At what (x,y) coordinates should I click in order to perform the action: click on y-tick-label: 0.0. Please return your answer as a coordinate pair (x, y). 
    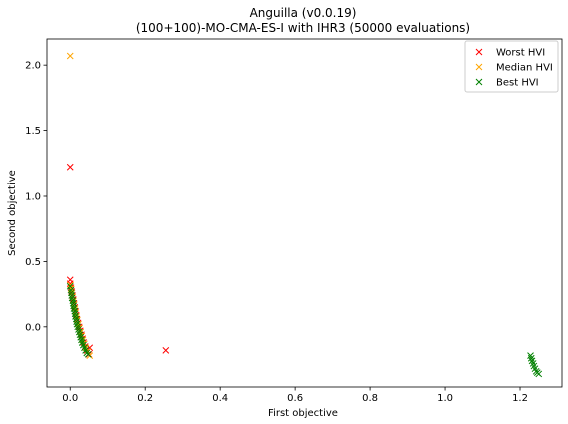
    Looking at the image, I should click on (33, 327).